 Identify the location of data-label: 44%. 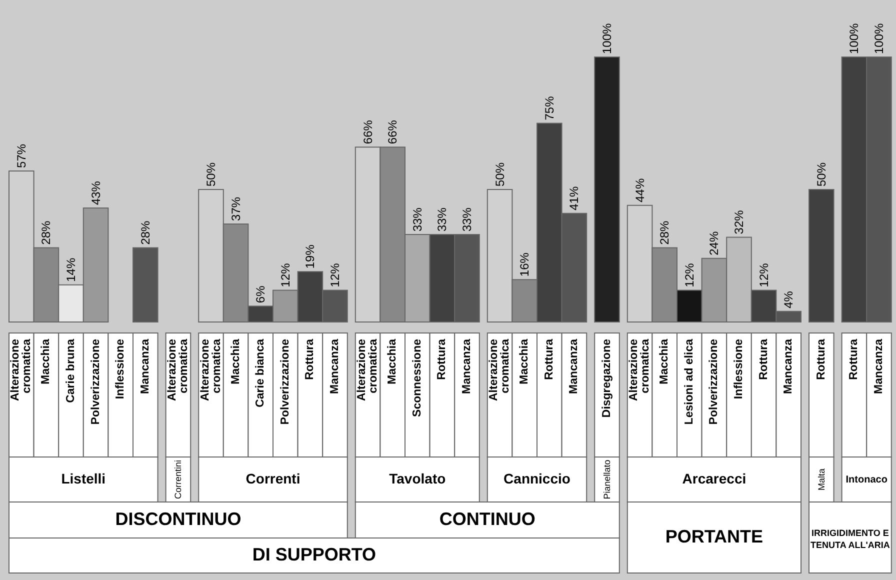
(639, 190).